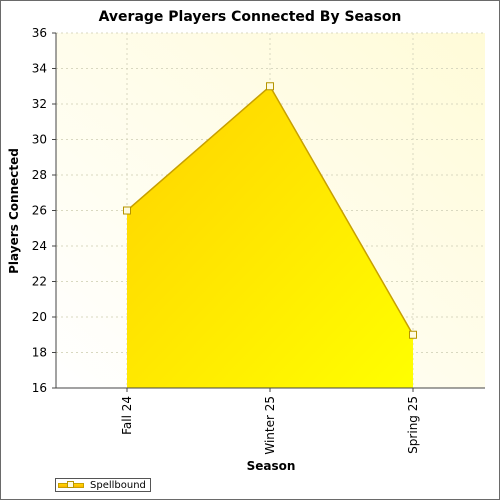 Image resolution: width=500 pixels, height=500 pixels. Describe the element at coordinates (39, 282) in the screenshot. I see `y-tick-label: 22` at that location.